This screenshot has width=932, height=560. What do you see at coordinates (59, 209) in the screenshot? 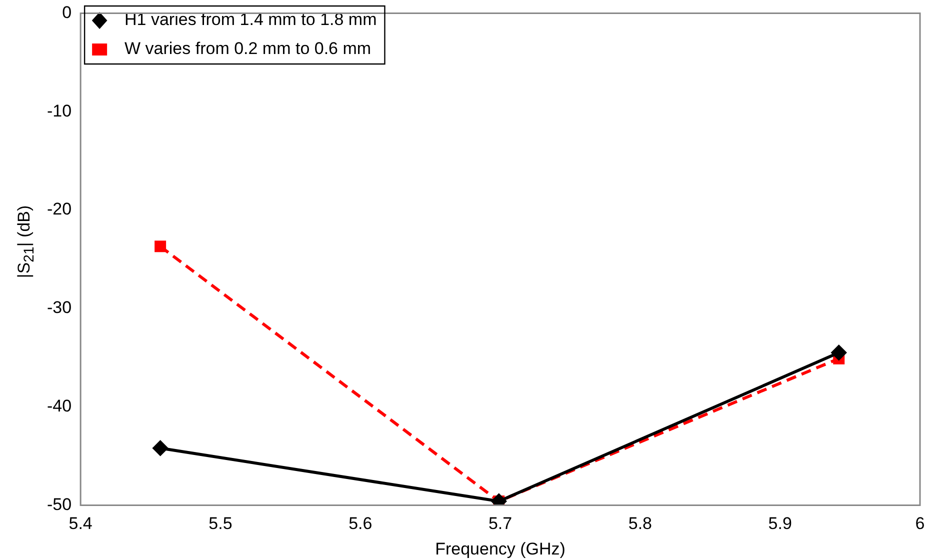
I see `y-tick-label: -20` at bounding box center [59, 209].